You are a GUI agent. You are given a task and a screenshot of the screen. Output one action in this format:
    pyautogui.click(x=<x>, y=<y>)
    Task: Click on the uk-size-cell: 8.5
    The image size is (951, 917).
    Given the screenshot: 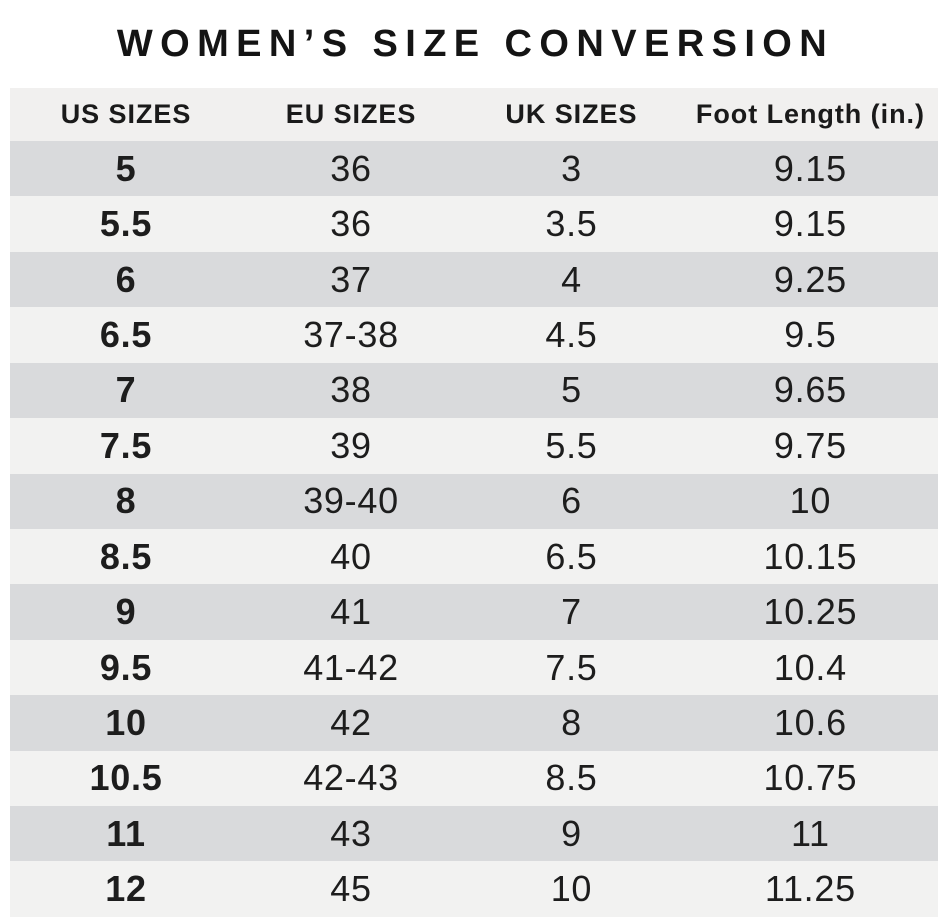 What is the action you would take?
    pyautogui.click(x=571, y=778)
    